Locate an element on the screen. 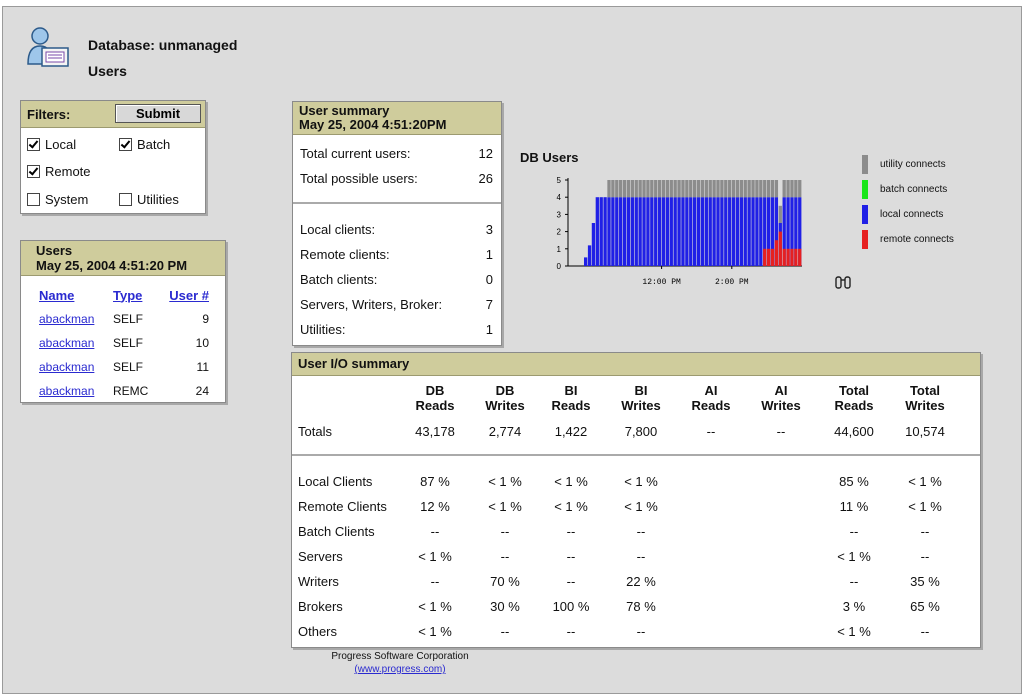 The width and height of the screenshot is (1029, 699). filter-local-checkbox: Local is located at coordinates (51, 144).